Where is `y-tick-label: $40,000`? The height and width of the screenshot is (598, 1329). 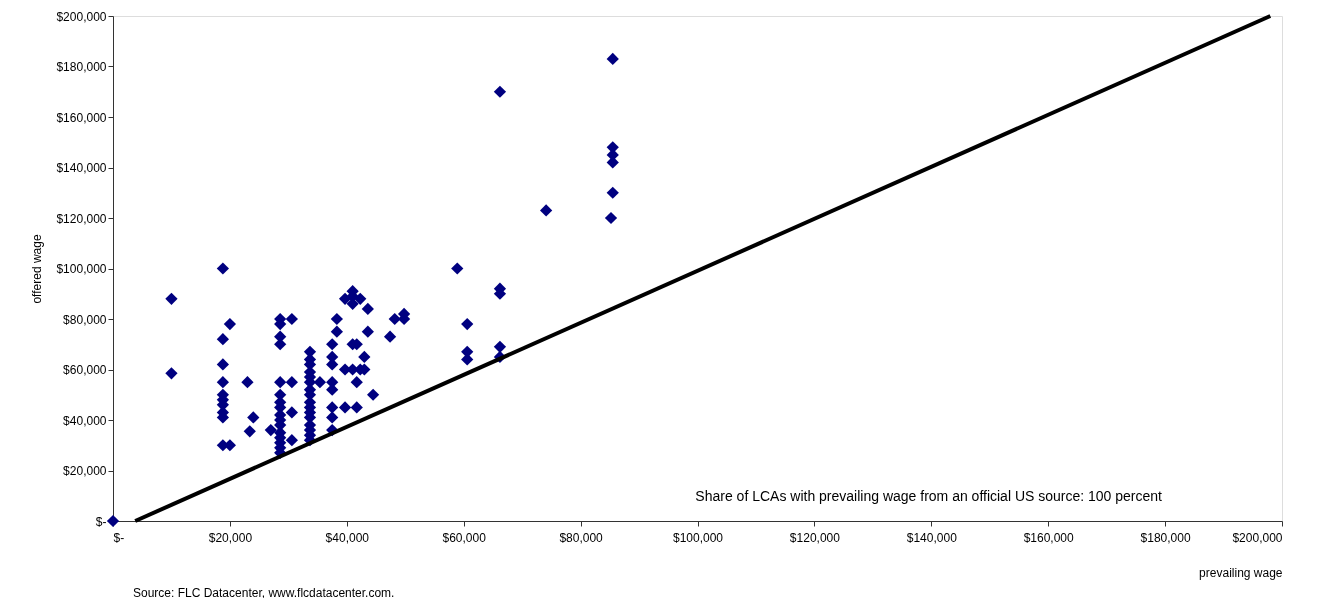
y-tick-label: $40,000 is located at coordinates (85, 420).